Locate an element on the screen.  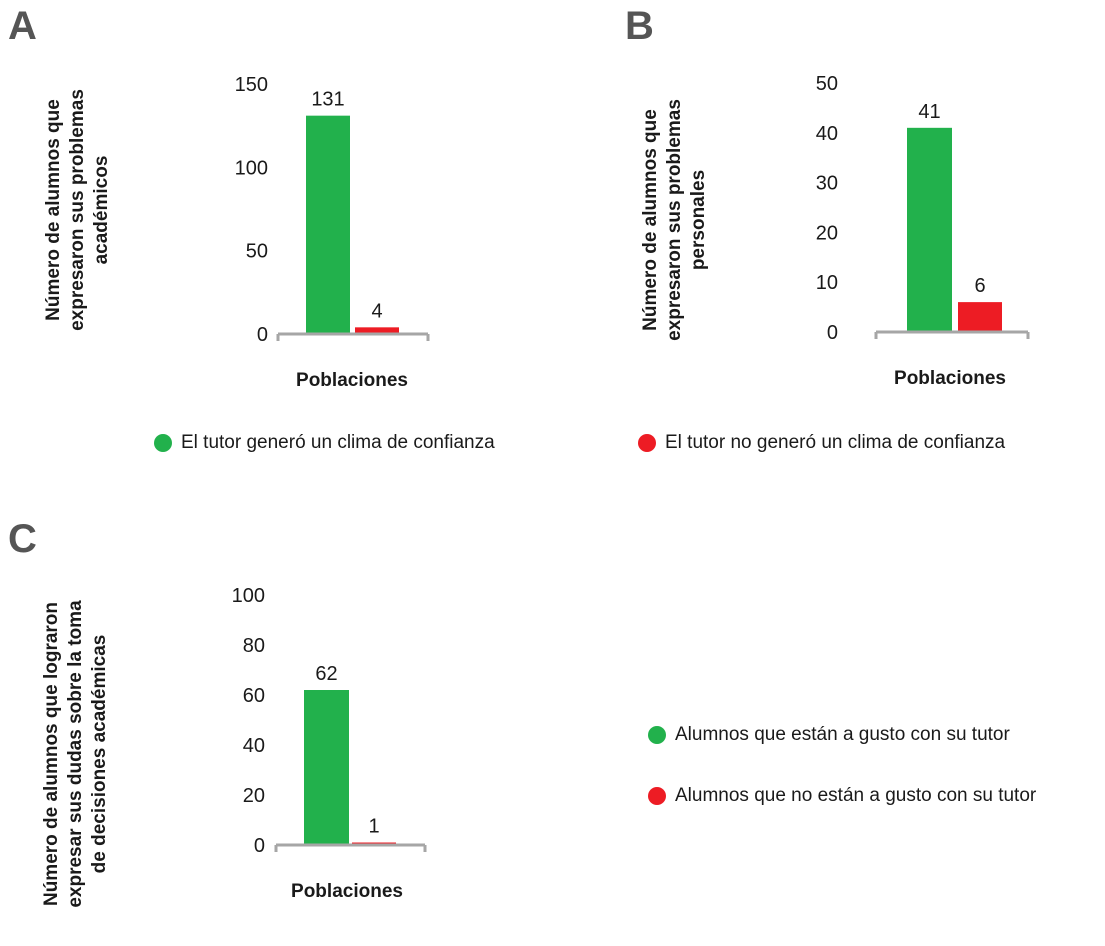
y-tick-label-b: 30 is located at coordinates (827, 184).